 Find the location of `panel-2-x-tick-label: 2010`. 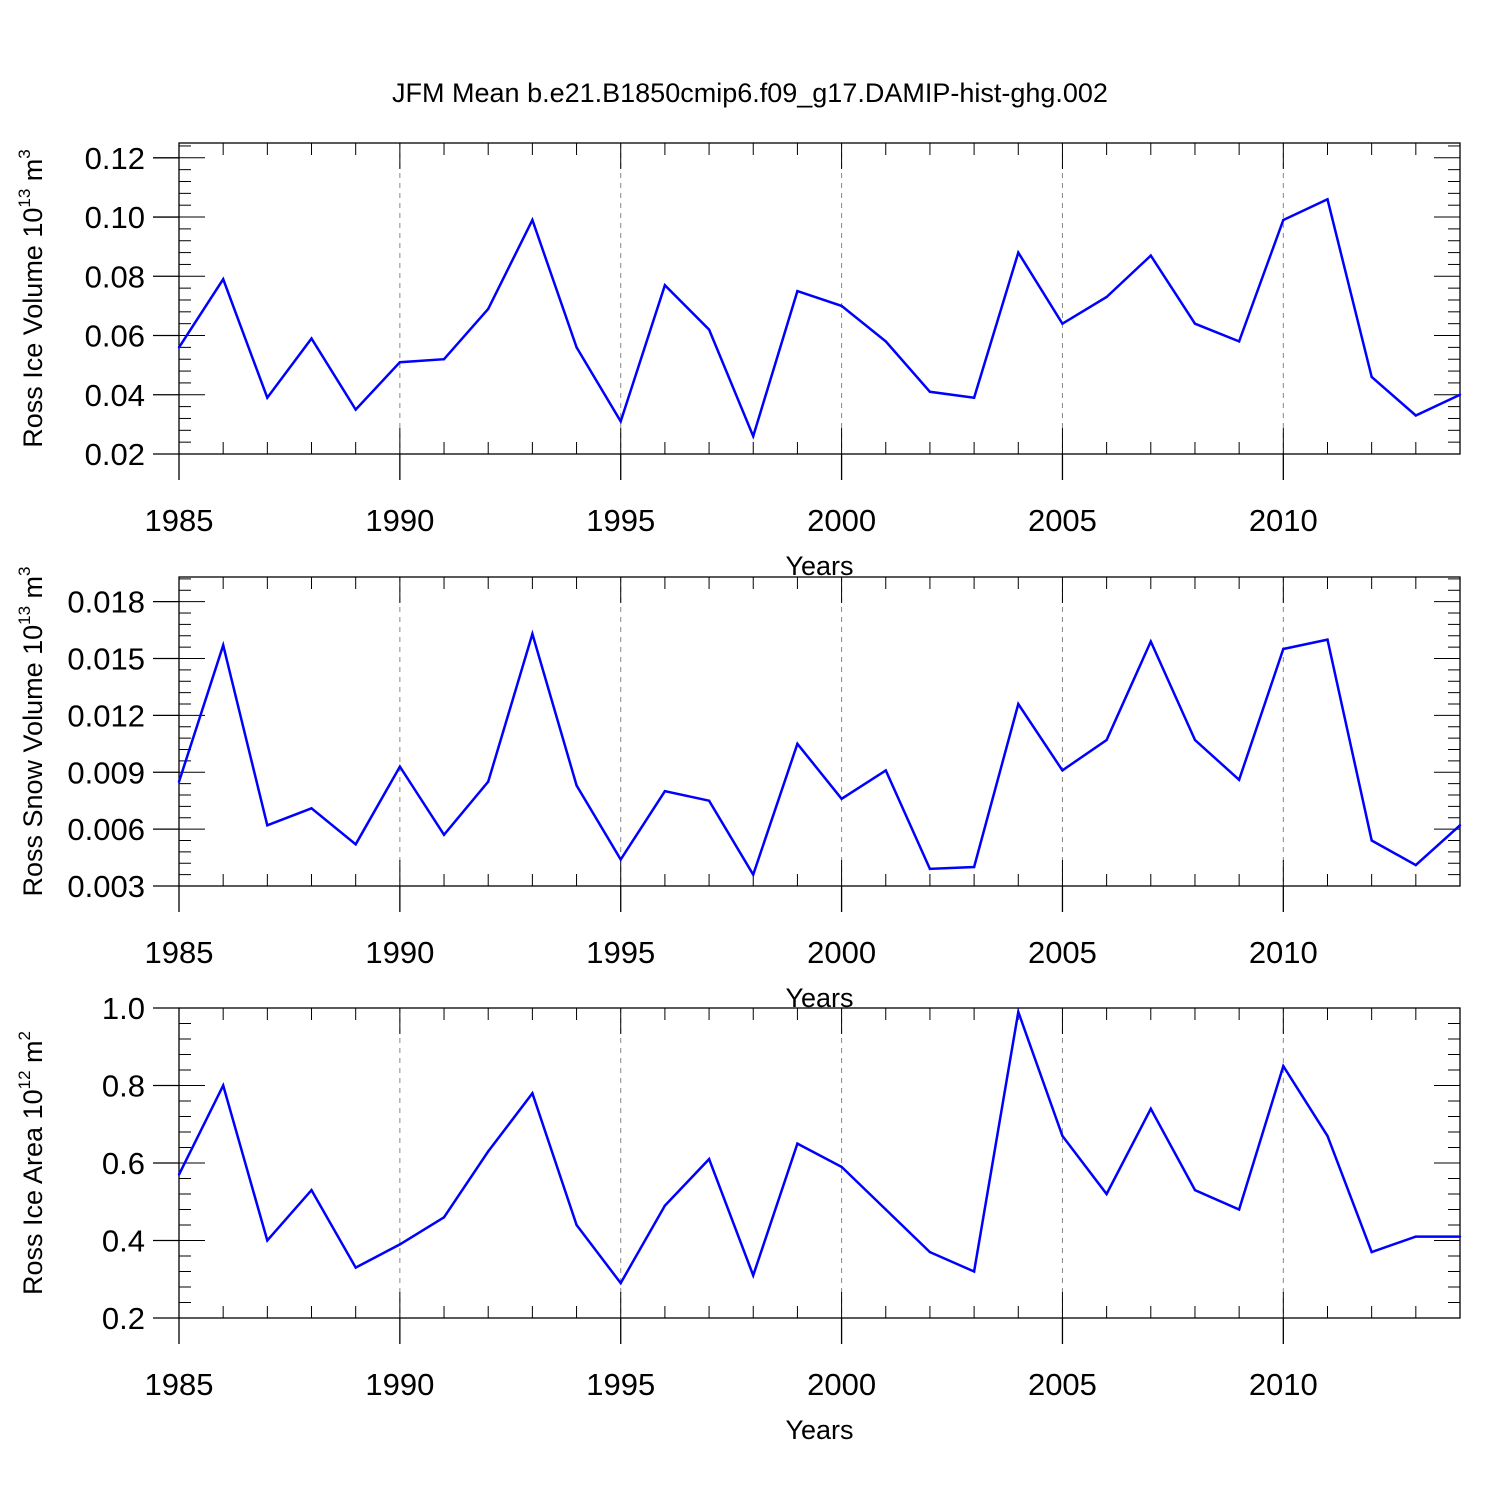

panel-2-x-tick-label: 2010 is located at coordinates (1283, 952).